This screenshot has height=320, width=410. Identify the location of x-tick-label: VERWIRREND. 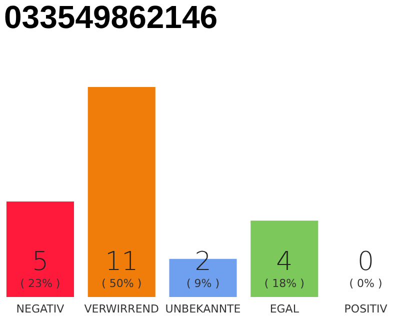
(121, 309).